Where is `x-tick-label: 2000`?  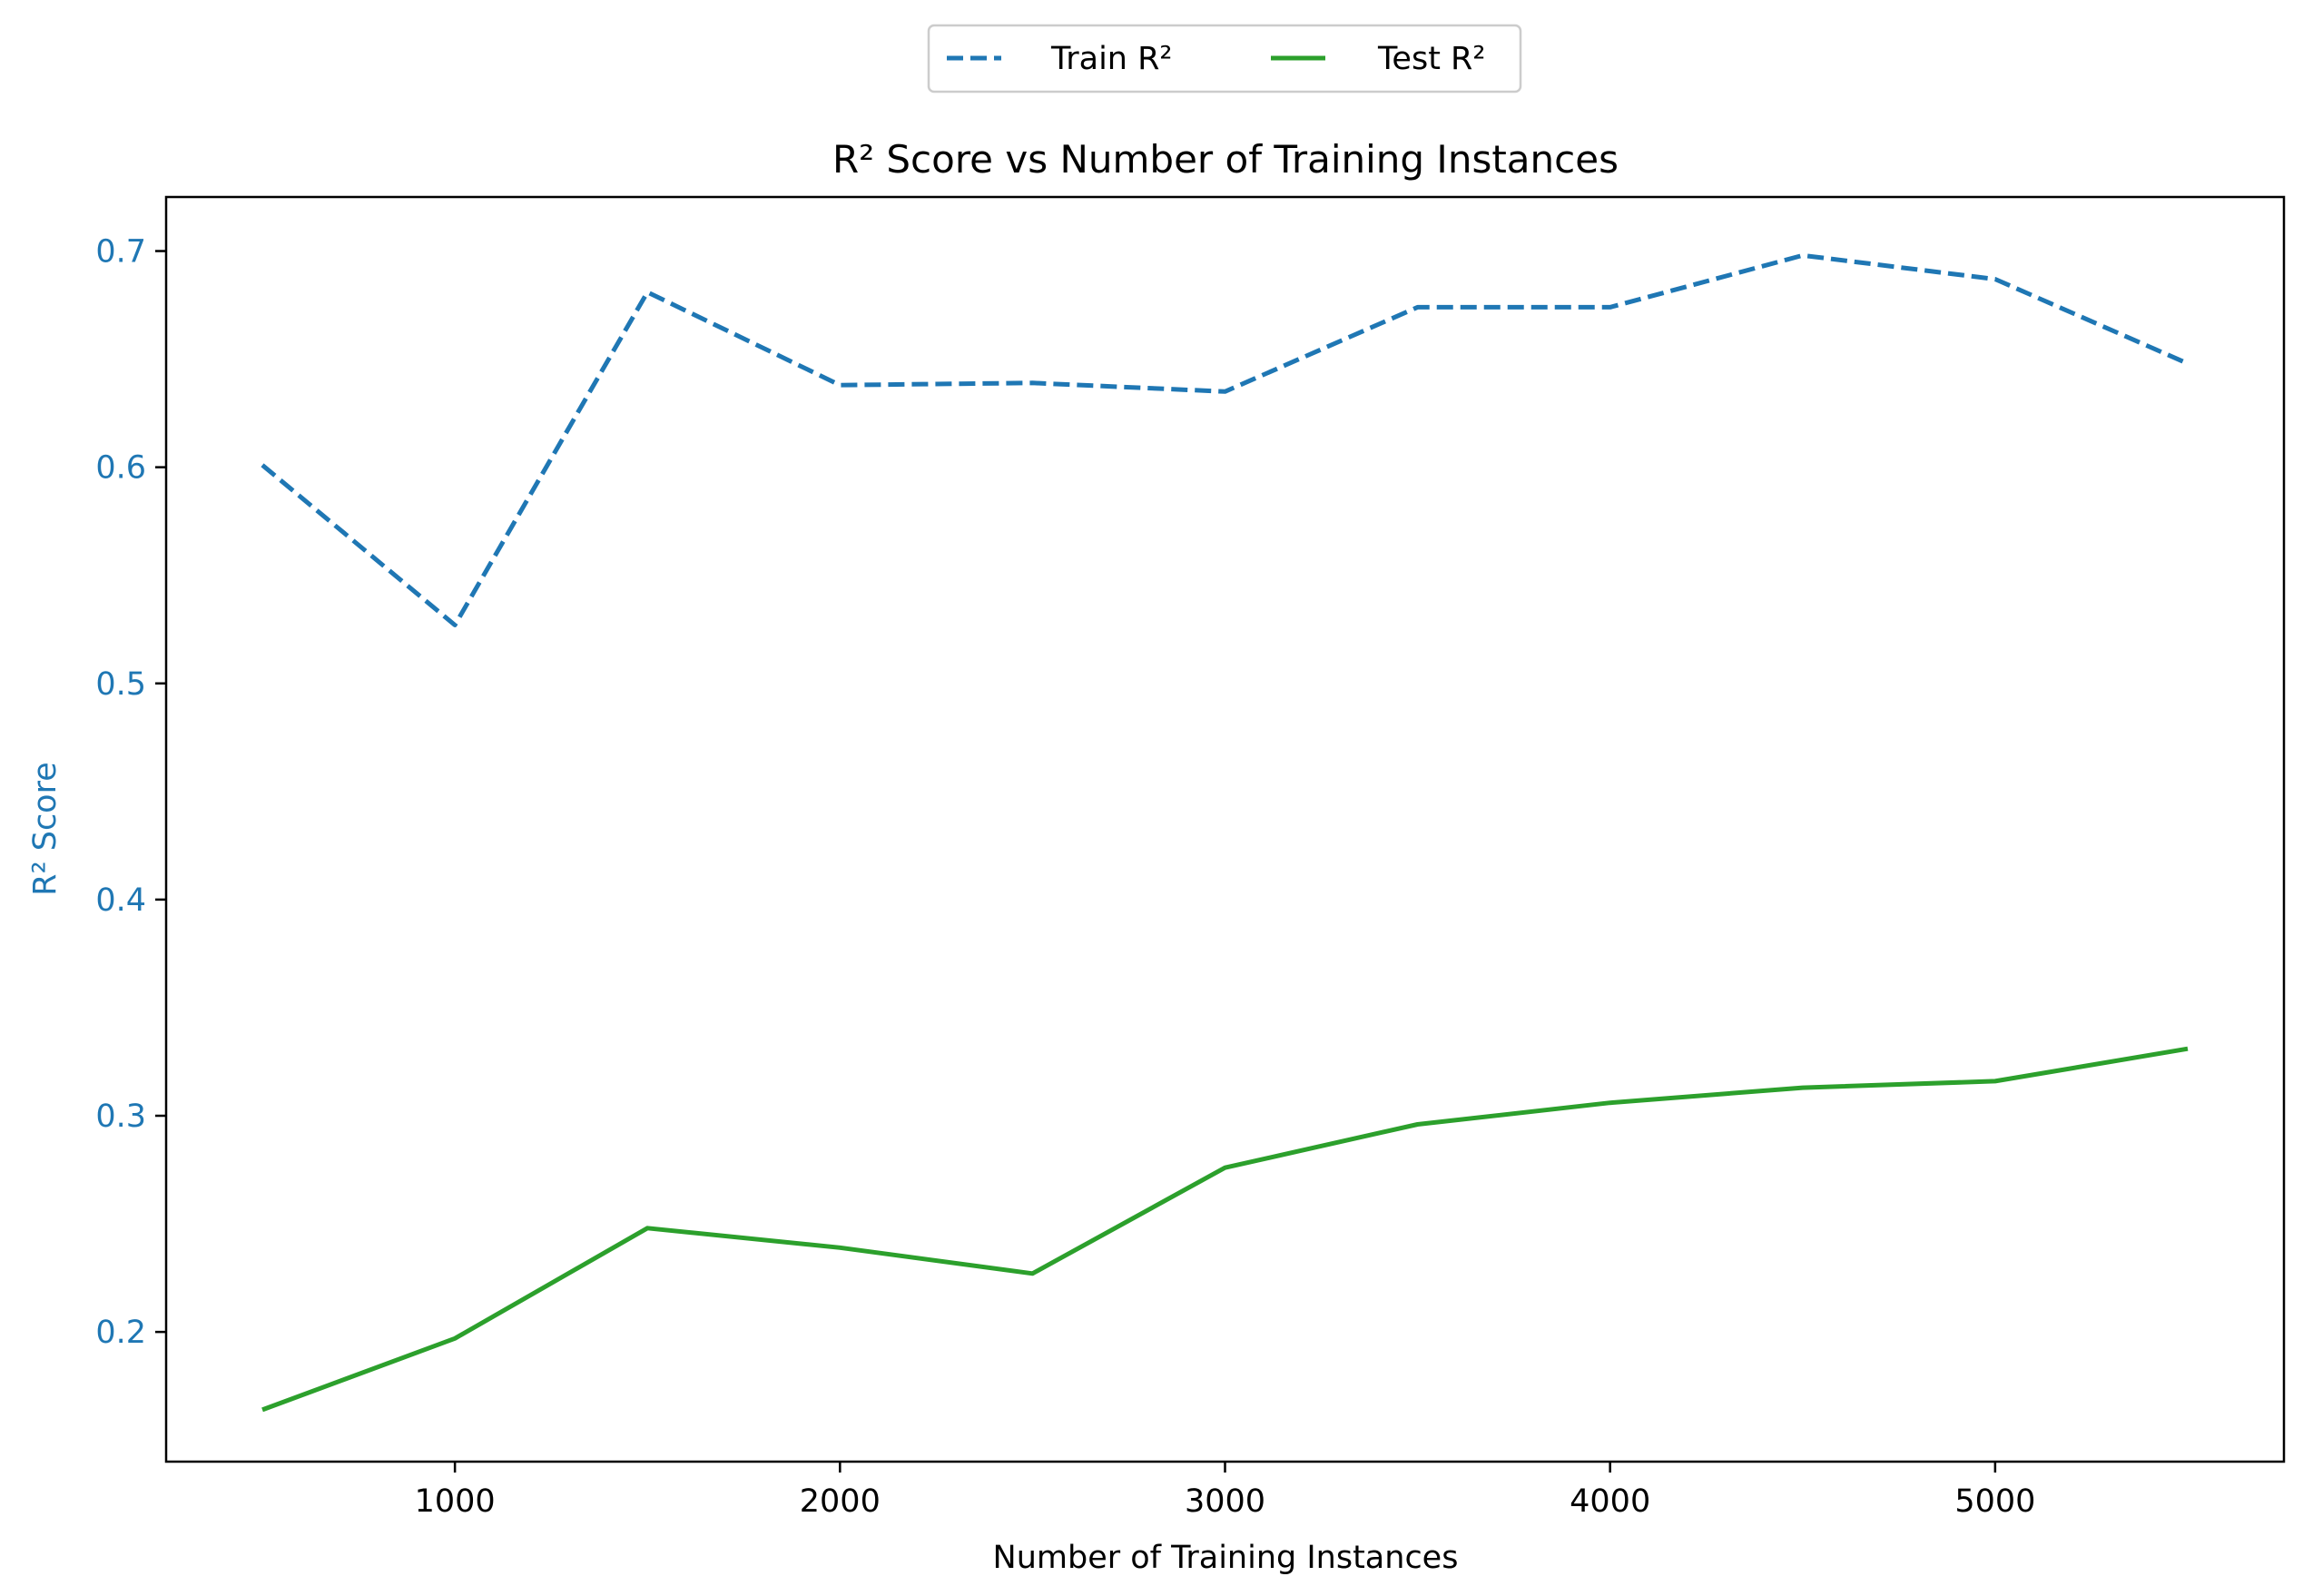 x-tick-label: 2000 is located at coordinates (840, 1501).